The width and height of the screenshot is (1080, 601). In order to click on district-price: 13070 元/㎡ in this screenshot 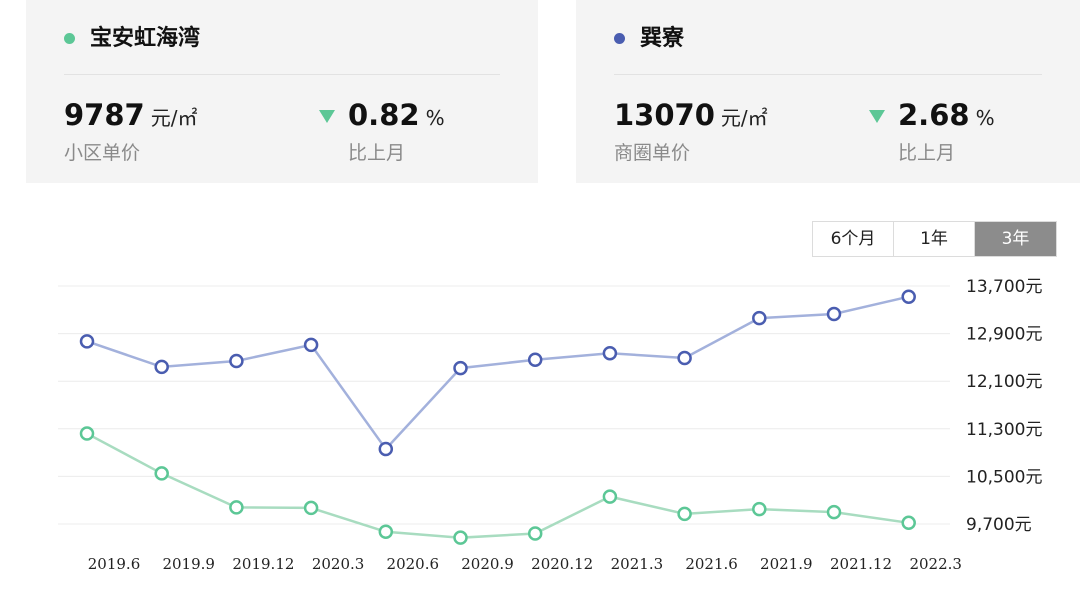, I will do `click(691, 115)`.